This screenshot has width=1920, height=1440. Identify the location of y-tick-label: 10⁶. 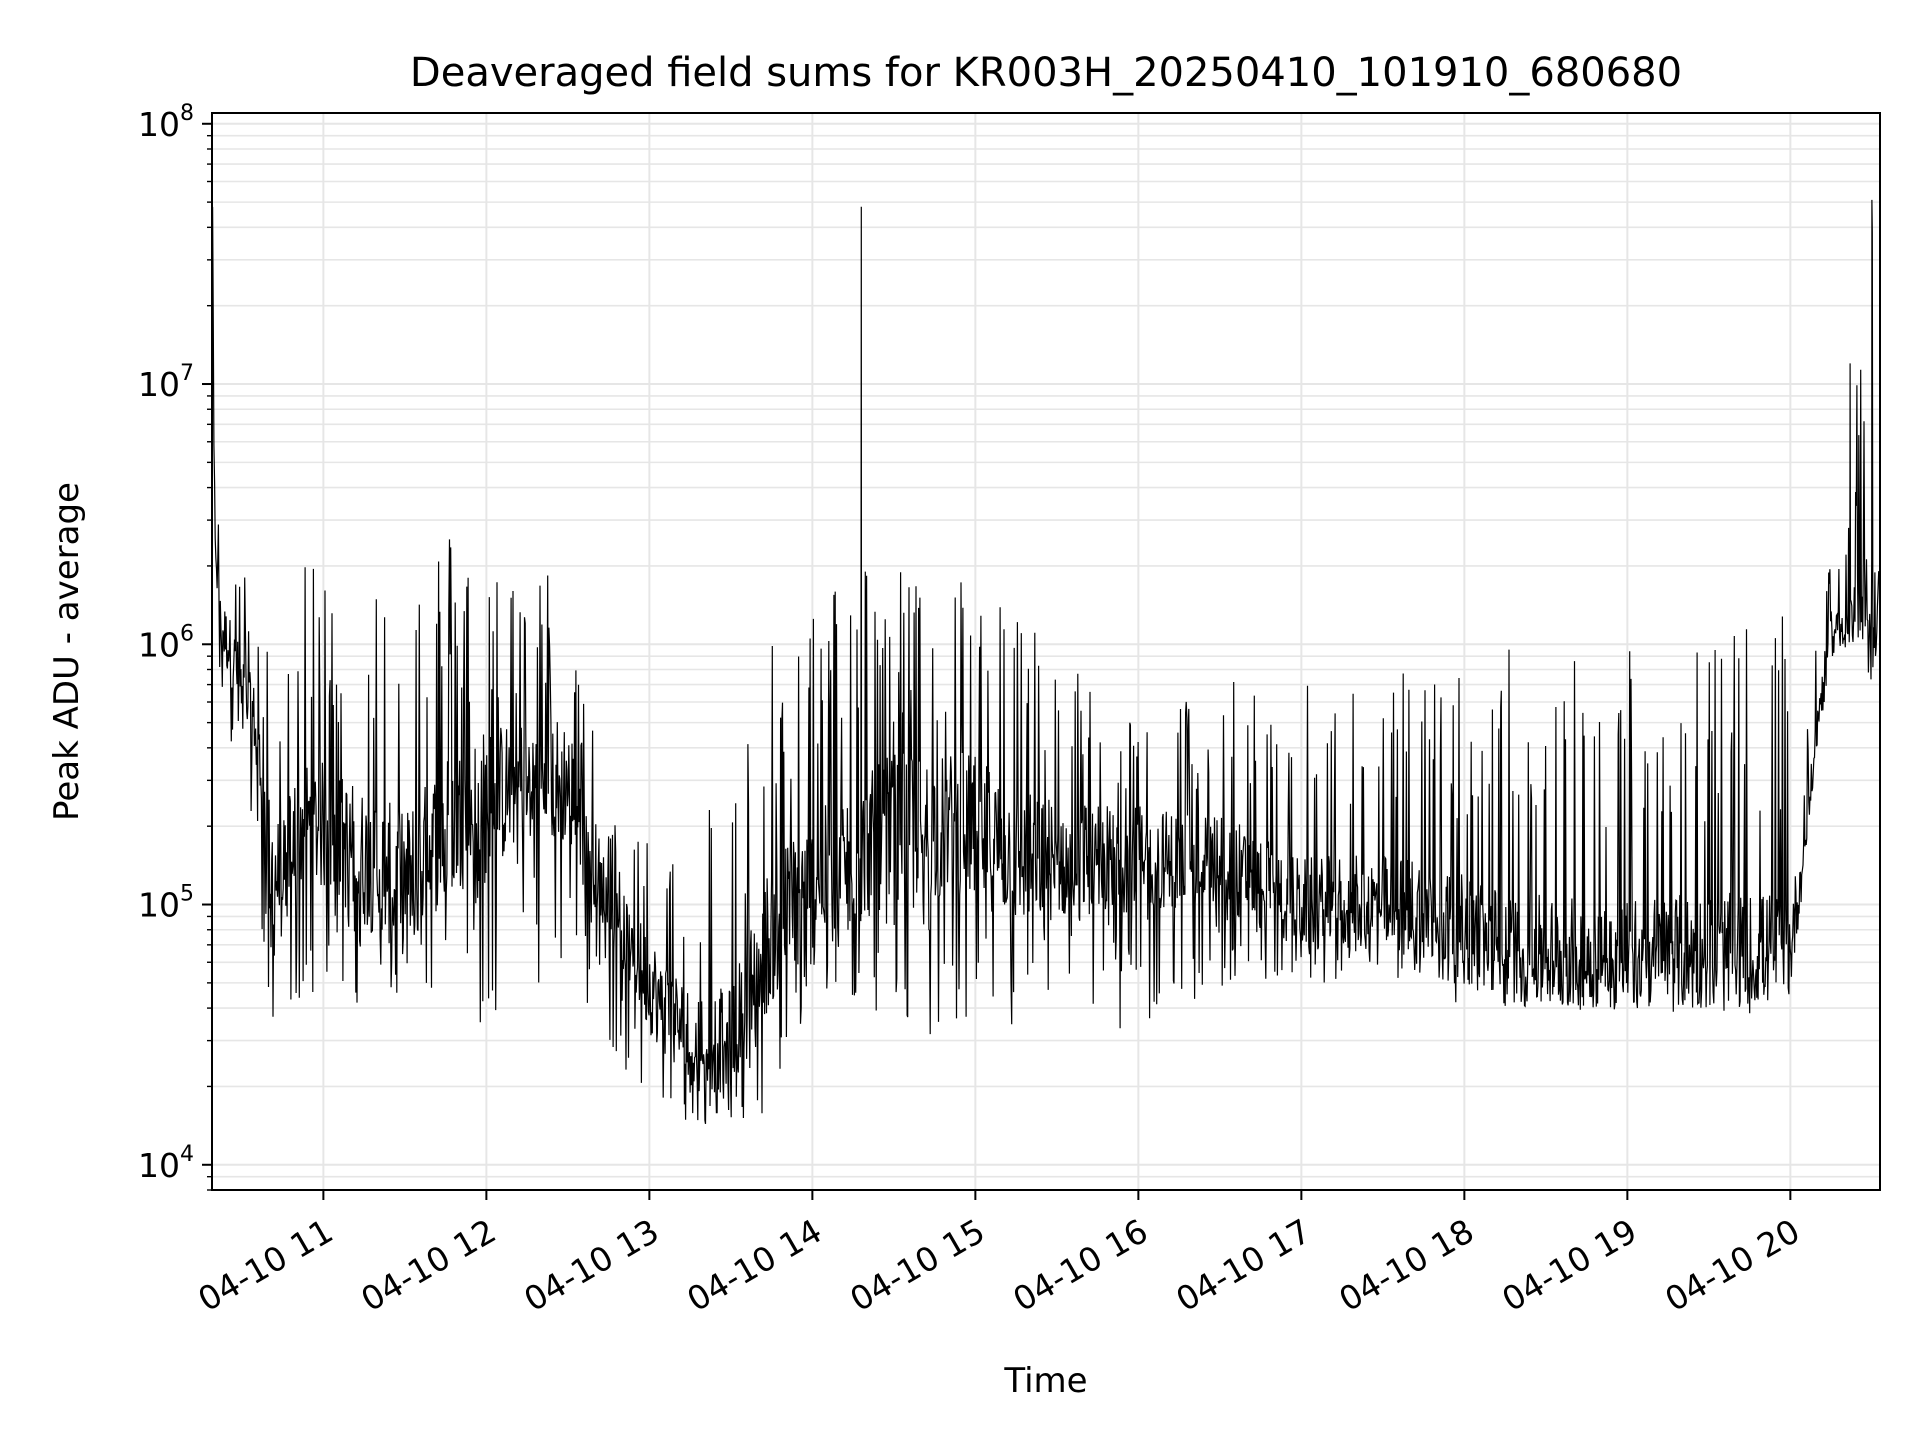
(166, 642).